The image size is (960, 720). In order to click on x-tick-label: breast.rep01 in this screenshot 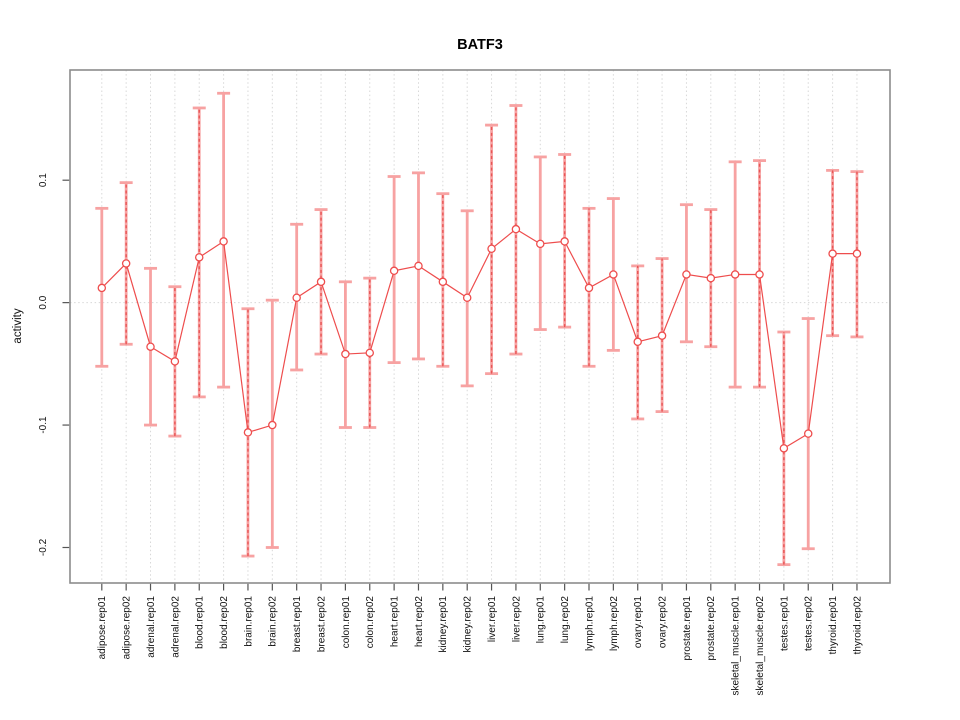, I will do `click(297, 624)`.